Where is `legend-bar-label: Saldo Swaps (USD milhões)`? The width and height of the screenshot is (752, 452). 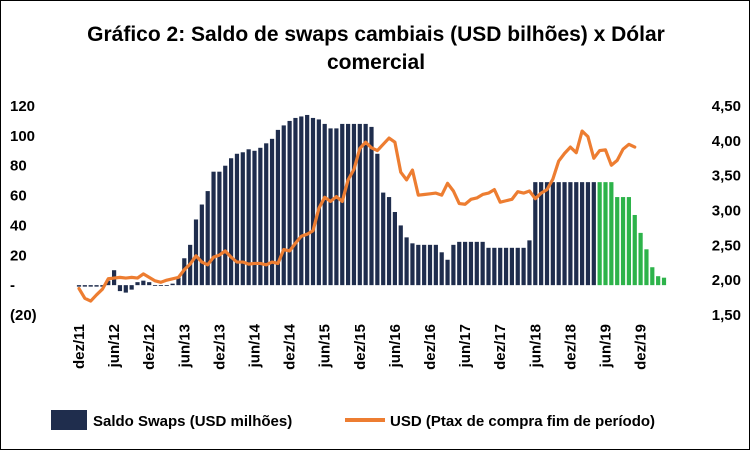
legend-bar-label: Saldo Swaps (USD milhões) is located at coordinates (192, 421).